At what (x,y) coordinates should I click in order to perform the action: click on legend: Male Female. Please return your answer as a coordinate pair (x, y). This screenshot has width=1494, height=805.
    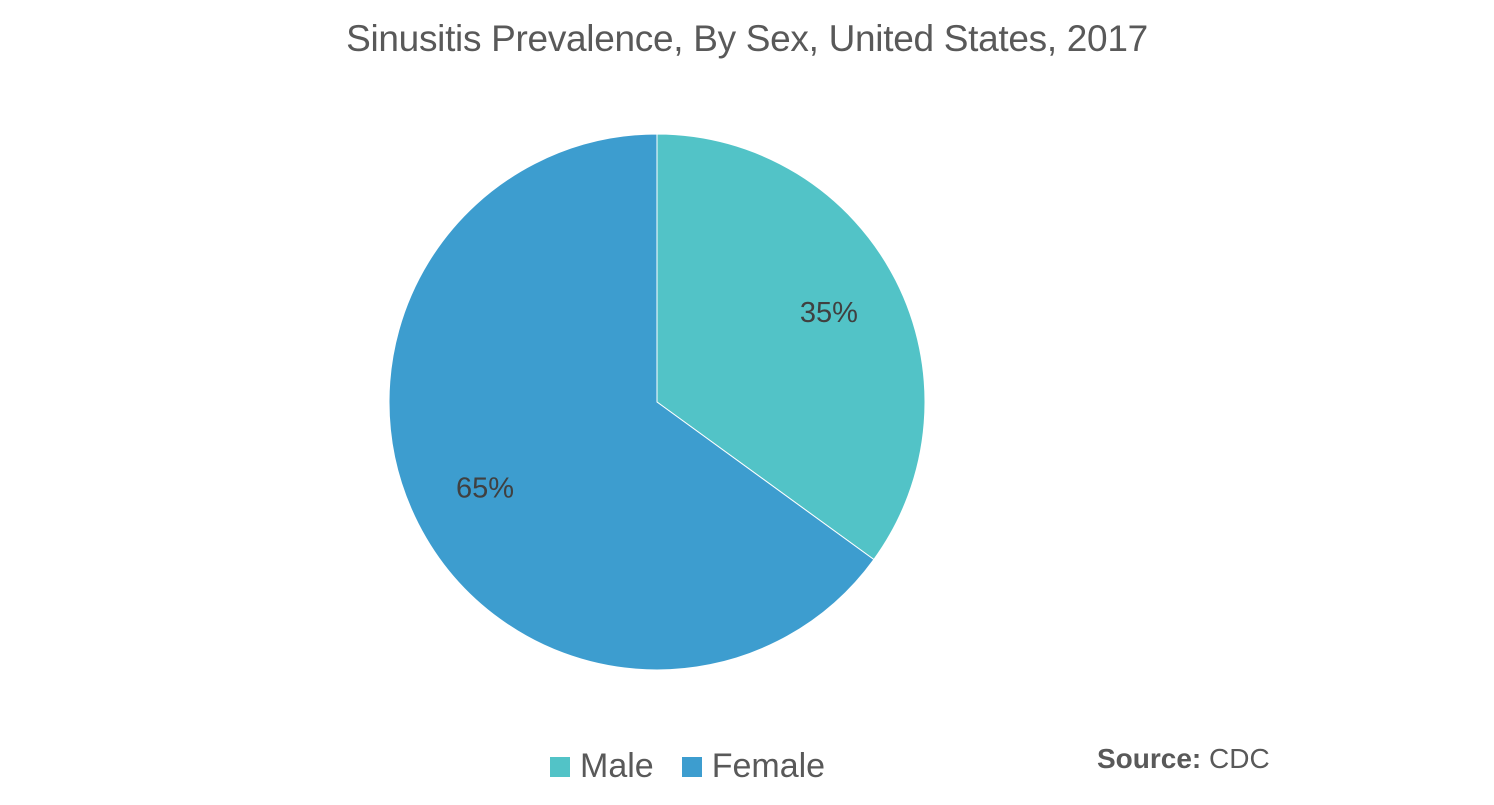
    Looking at the image, I should click on (701, 766).